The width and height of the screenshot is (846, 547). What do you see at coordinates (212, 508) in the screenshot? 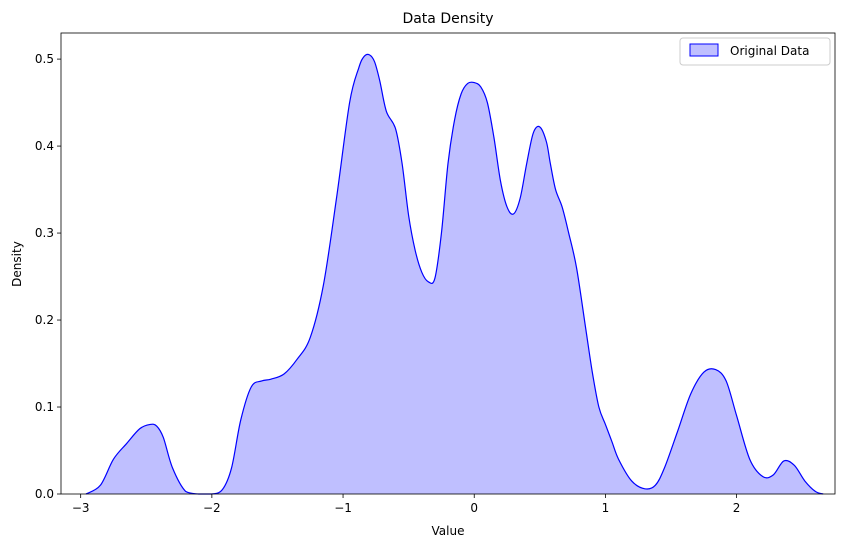
I see `x-tick-label: −2` at bounding box center [212, 508].